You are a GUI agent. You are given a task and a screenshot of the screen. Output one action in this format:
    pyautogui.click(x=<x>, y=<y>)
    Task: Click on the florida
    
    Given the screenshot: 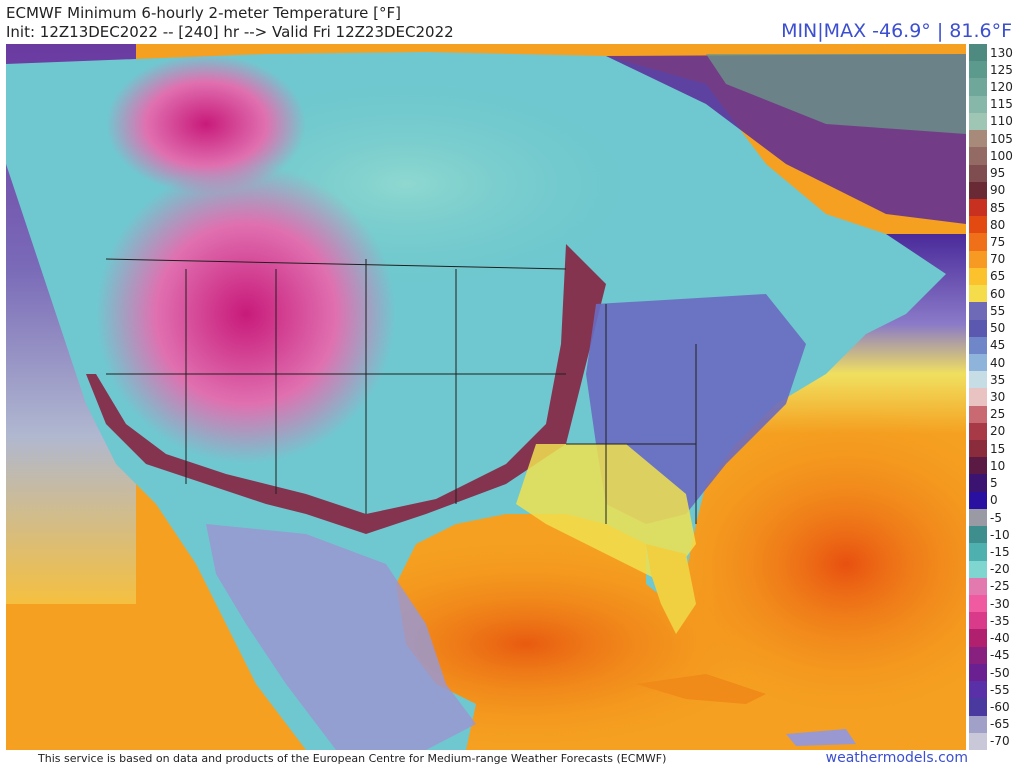 What is the action you would take?
    pyautogui.click(x=671, y=589)
    